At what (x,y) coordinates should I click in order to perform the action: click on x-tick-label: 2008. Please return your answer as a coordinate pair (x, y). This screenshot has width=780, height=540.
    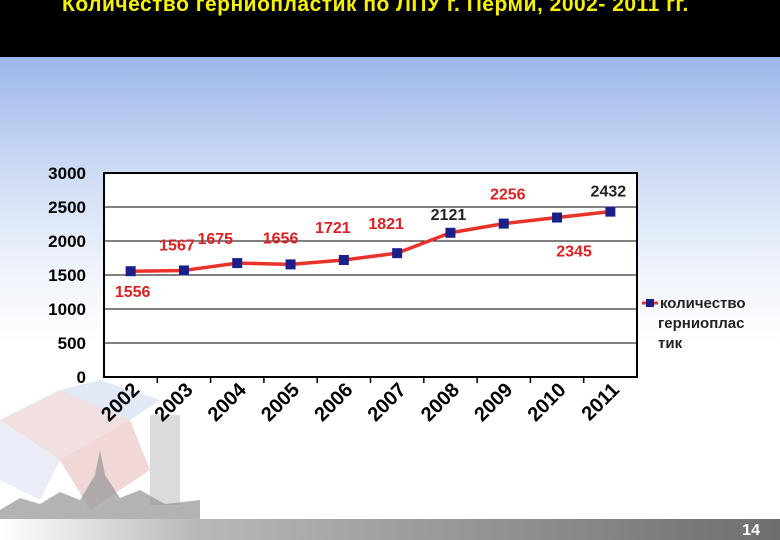
    Looking at the image, I should click on (440, 402).